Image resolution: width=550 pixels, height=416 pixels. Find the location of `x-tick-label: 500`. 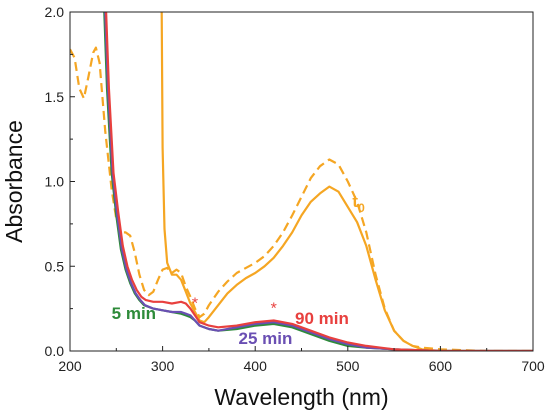

x-tick-label: 500 is located at coordinates (348, 366).